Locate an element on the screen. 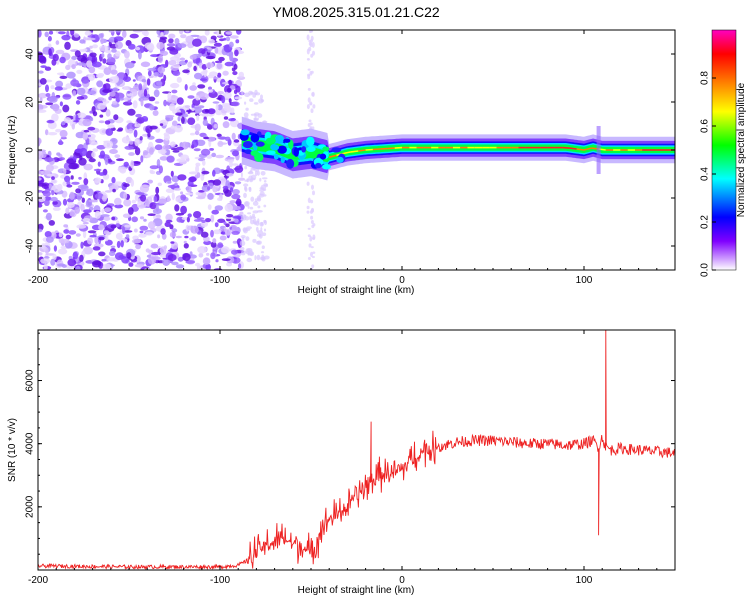 Image resolution: width=750 pixels, height=600 pixels. x-tick-label: 100 is located at coordinates (584, 580).